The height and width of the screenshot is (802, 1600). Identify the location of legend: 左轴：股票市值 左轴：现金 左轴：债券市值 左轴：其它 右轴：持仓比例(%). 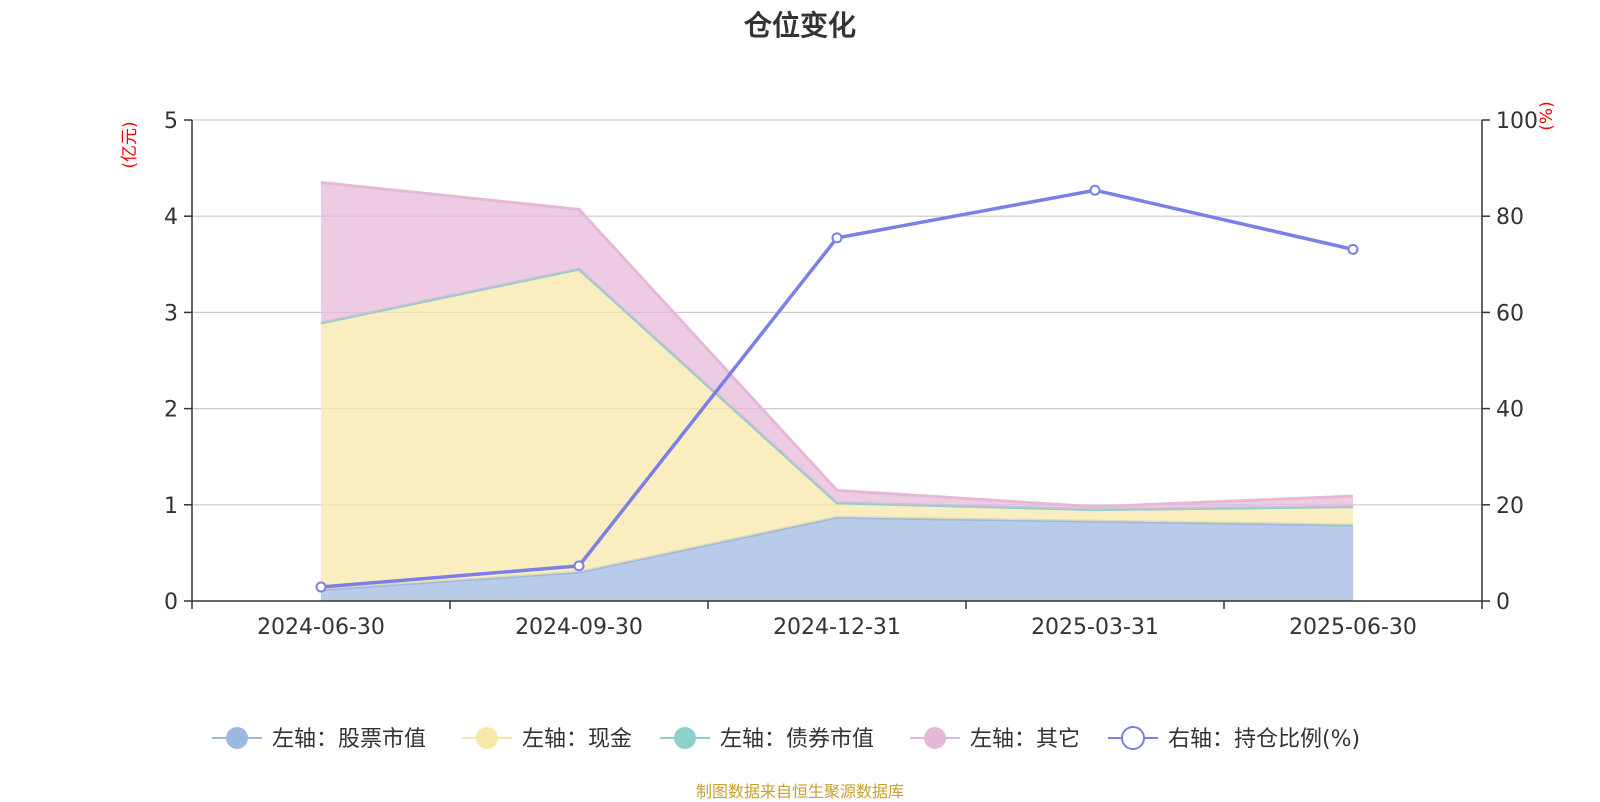
(786, 739).